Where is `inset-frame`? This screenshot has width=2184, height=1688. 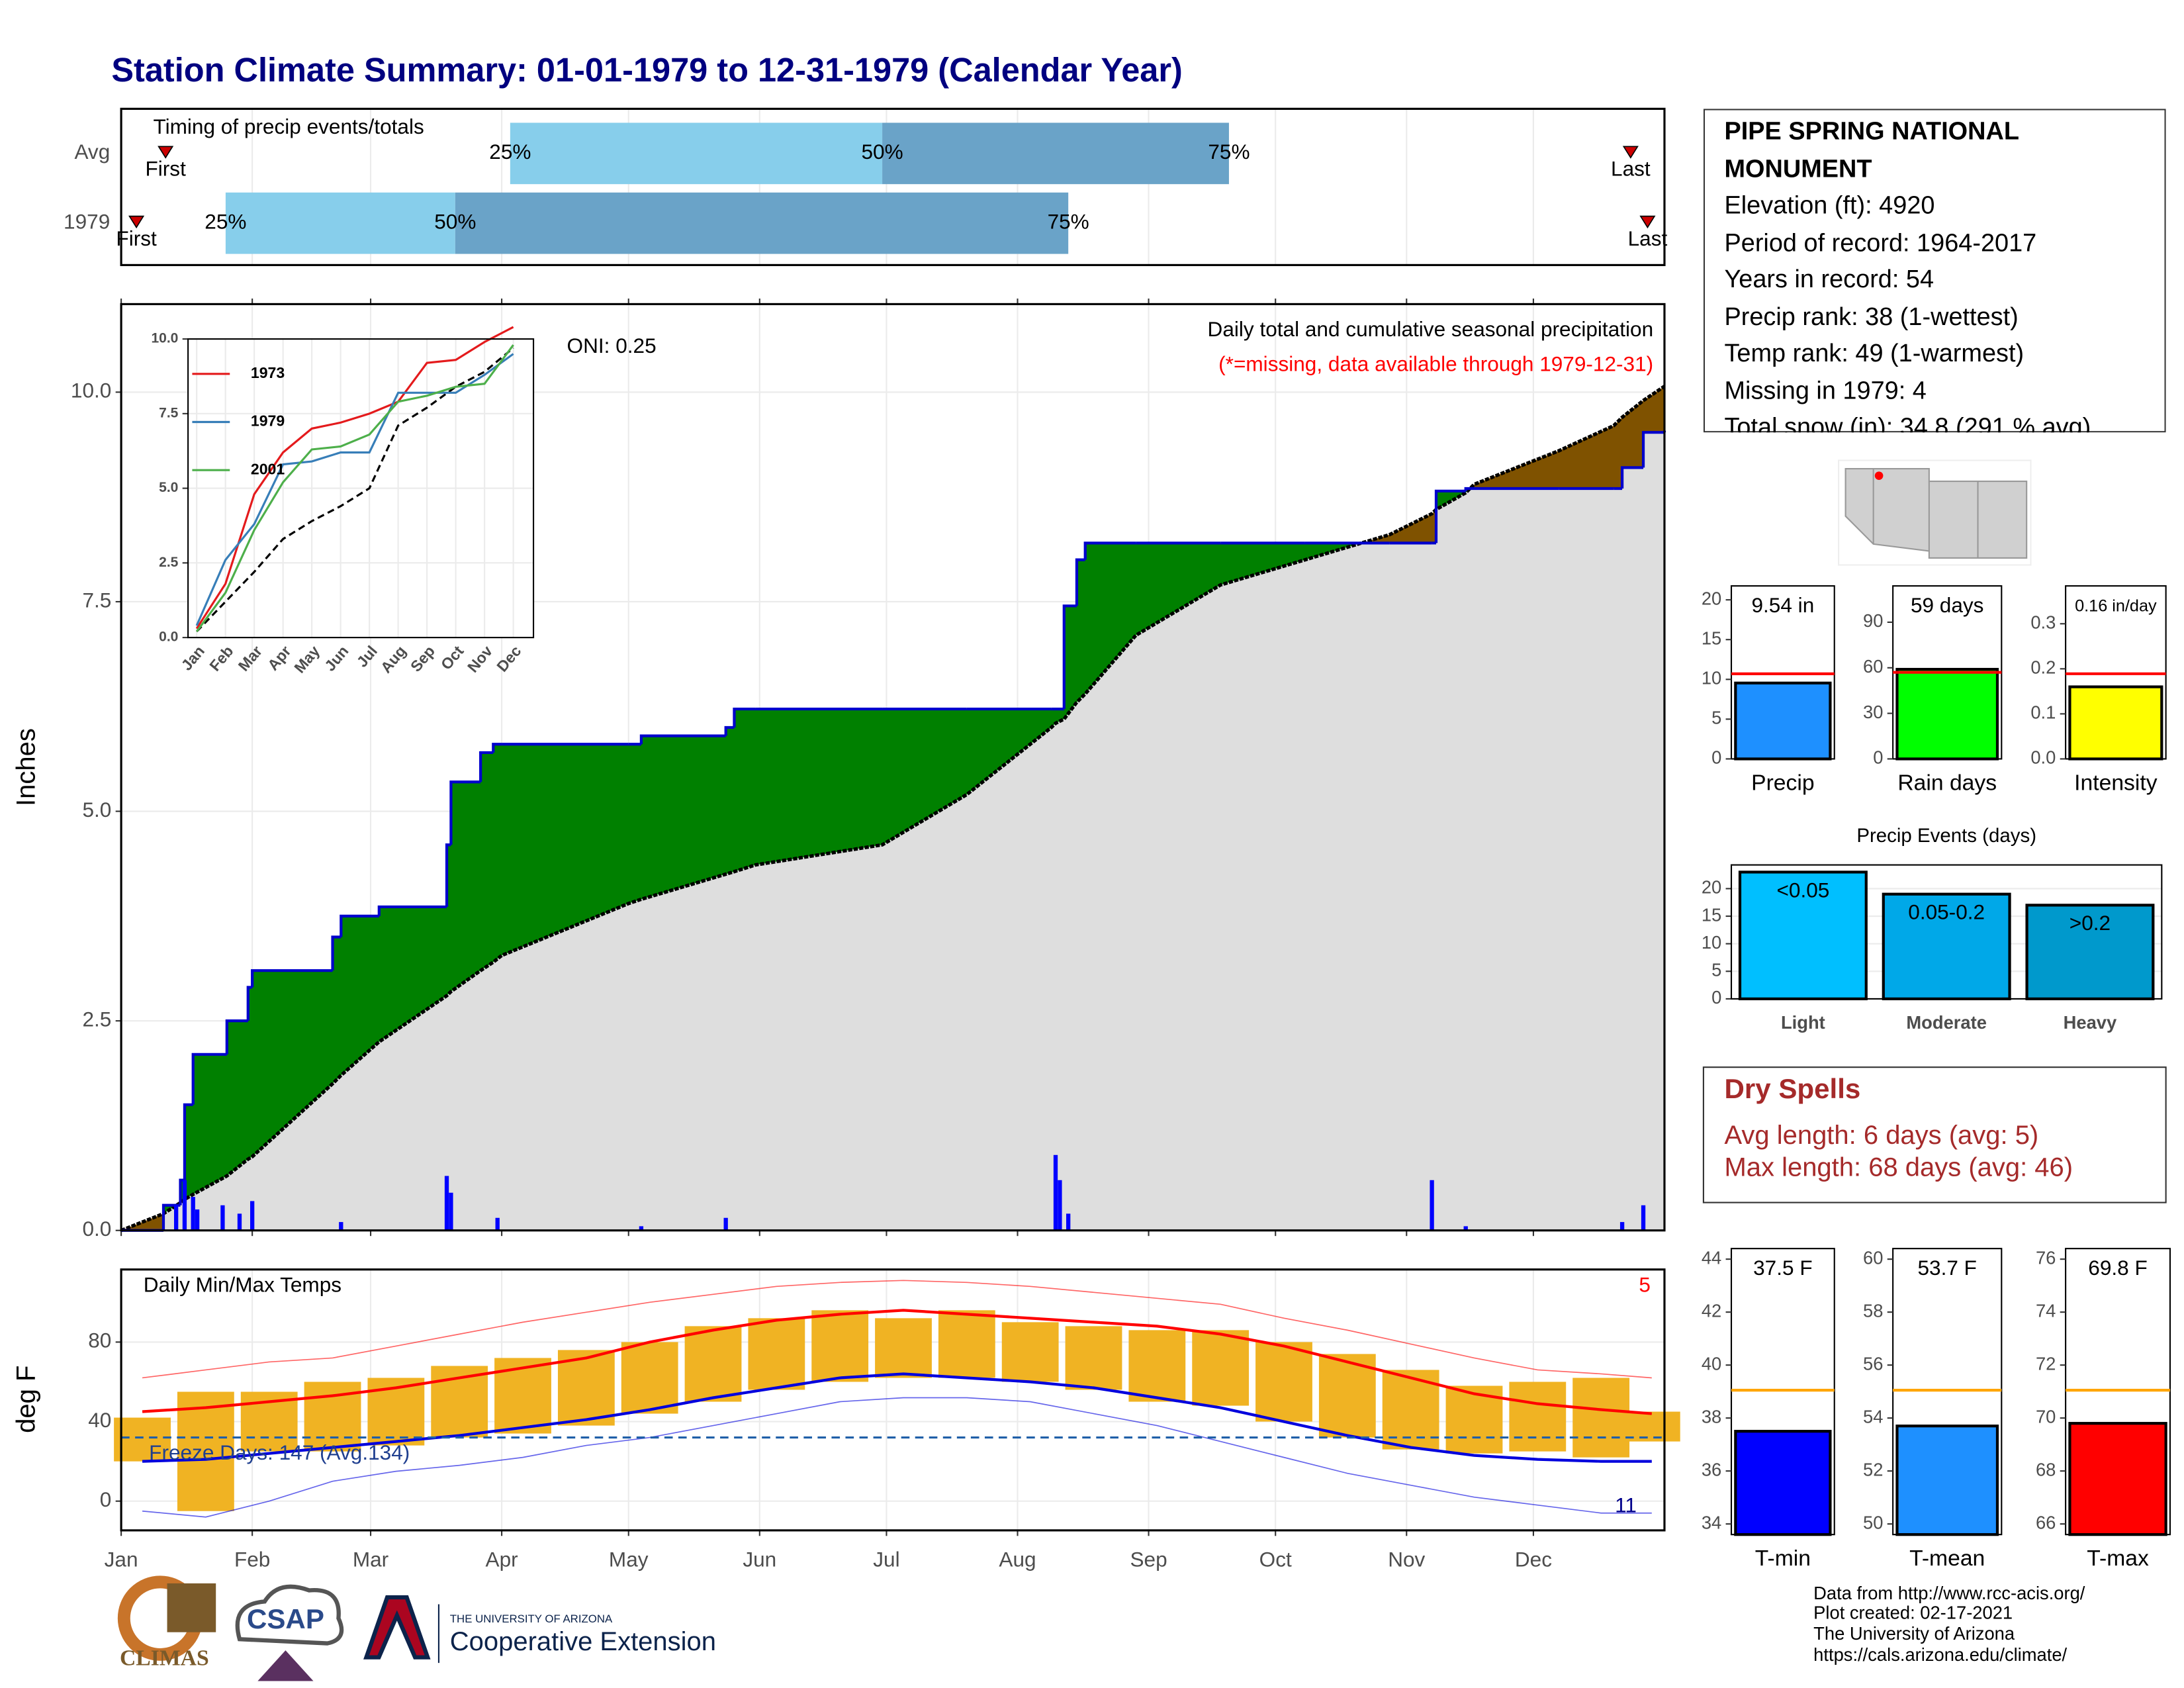 inset-frame is located at coordinates (361, 488).